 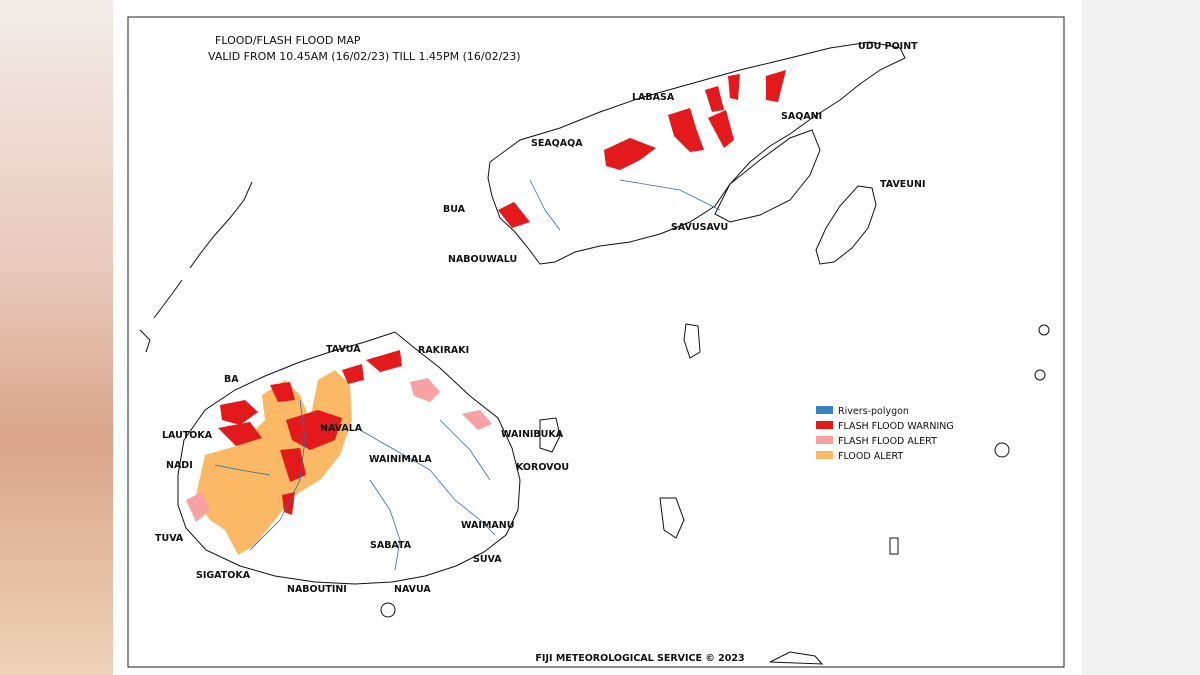 I want to click on map-title: FLOOD/FLASH FLOOD MAP, so click(x=288, y=40).